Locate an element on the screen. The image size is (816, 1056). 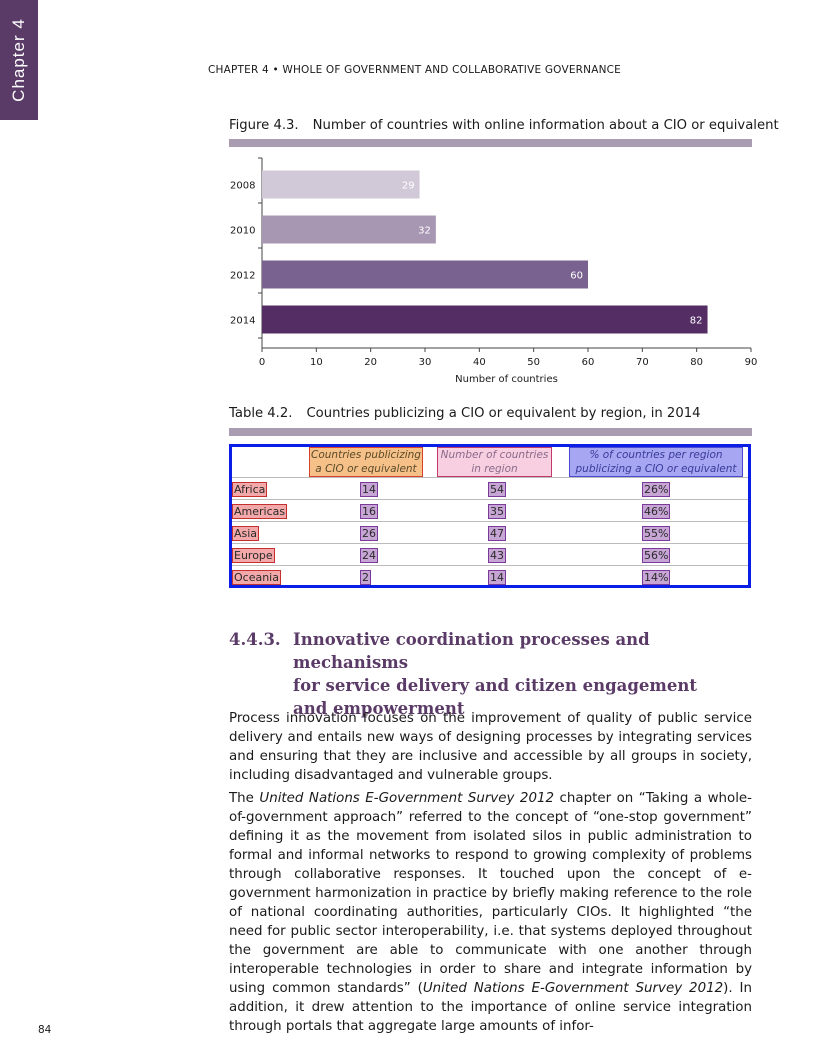
table-row: Oceania 2 14 14% is located at coordinates (490, 576).